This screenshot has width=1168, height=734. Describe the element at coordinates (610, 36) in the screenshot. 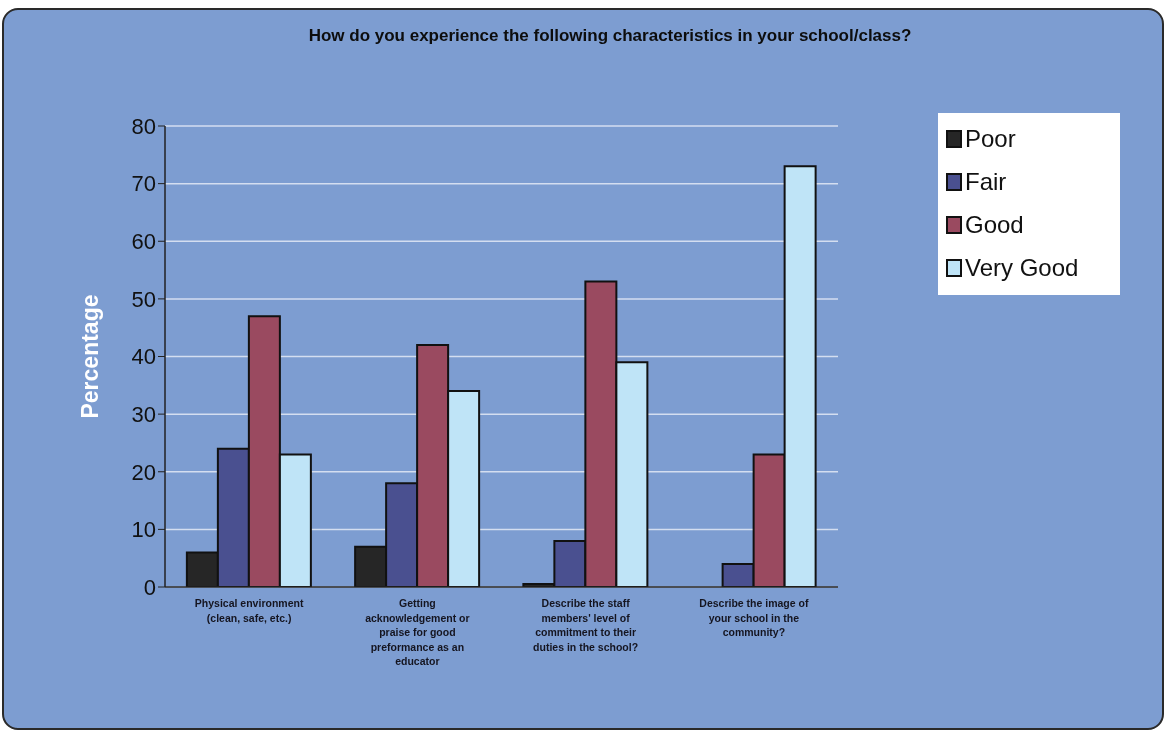

I see `chart-title: How do you experience the following characteristics in your school/class?` at that location.